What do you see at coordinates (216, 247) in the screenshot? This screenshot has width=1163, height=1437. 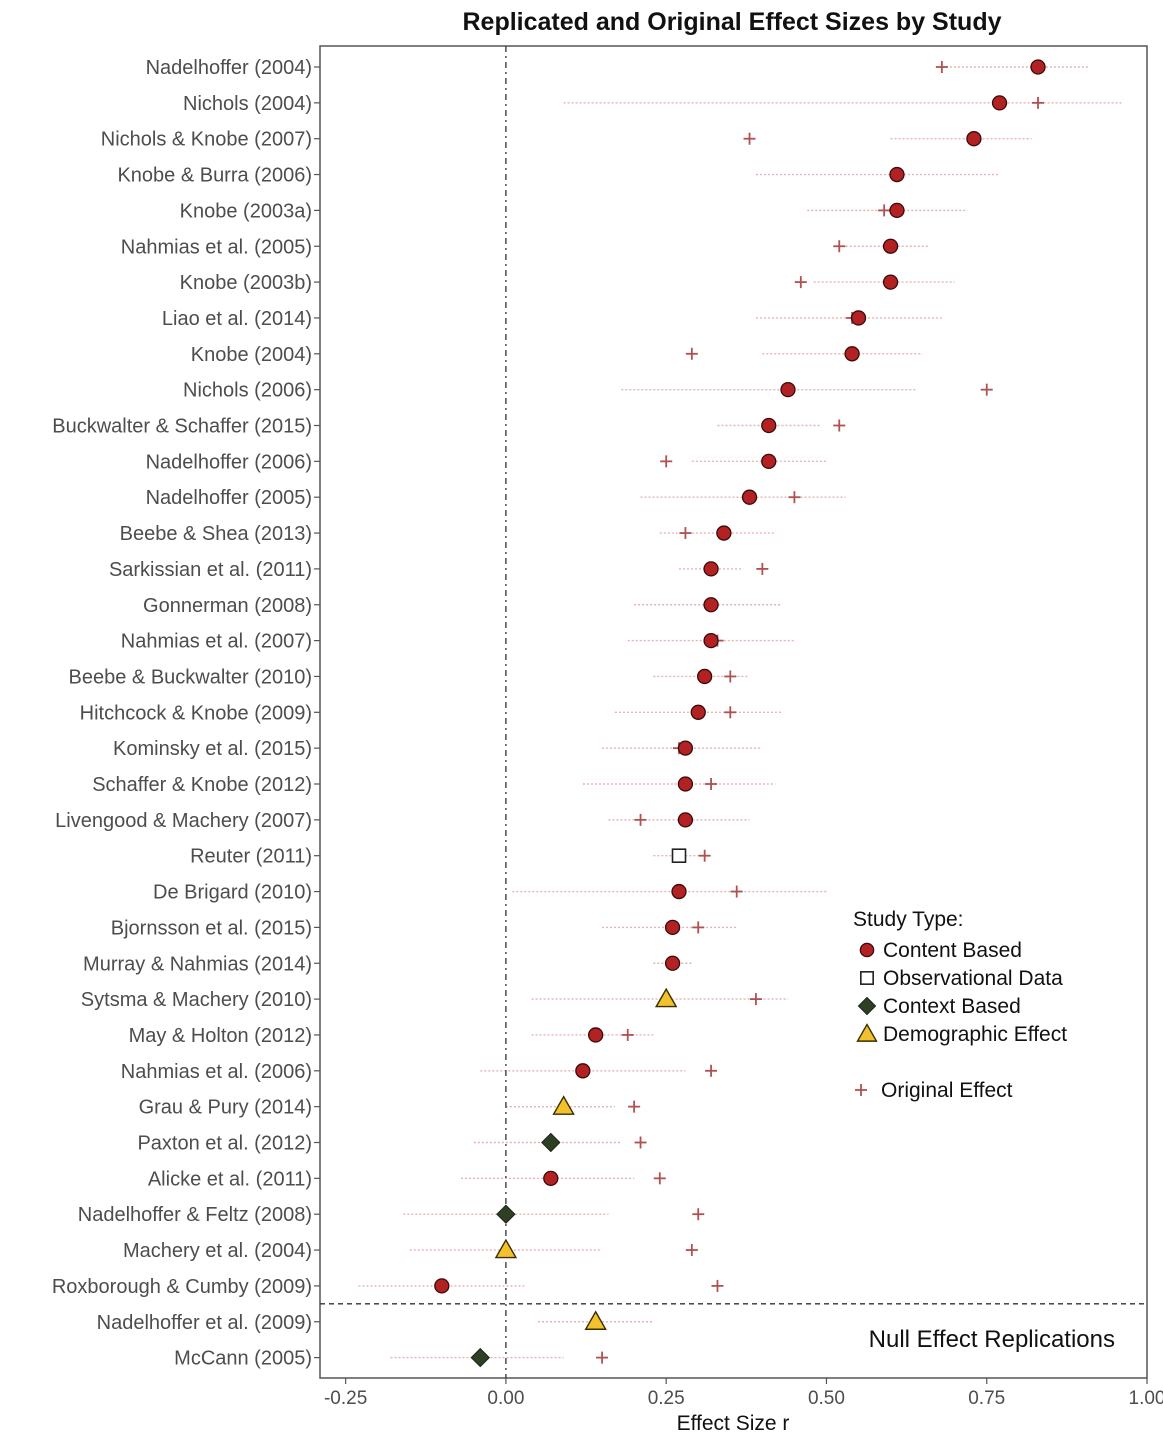 I see `study-label: Nahmias et al. (2005)` at bounding box center [216, 247].